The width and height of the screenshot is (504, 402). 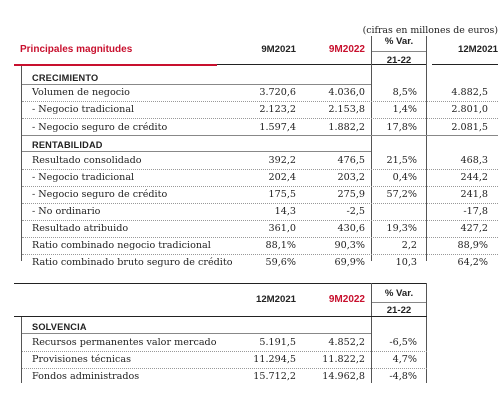 I want to click on col-header-9m2021: 9M2021, so click(x=278, y=49).